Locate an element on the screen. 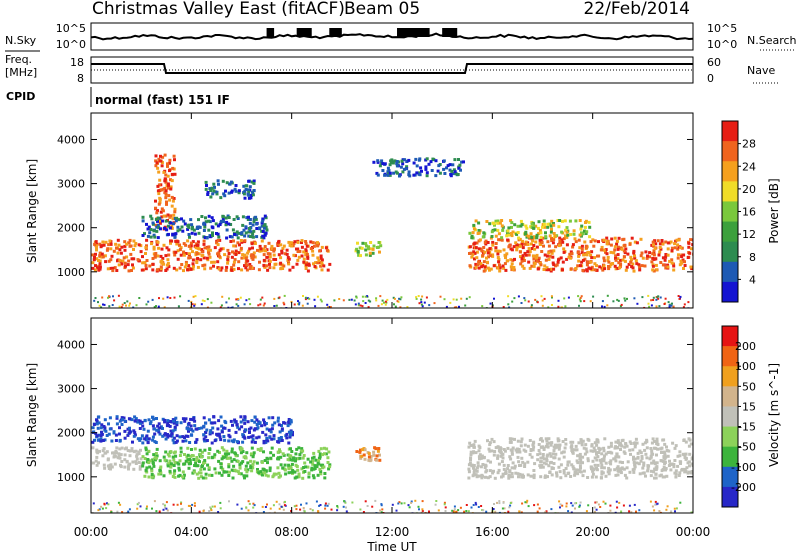 The image size is (800, 554). colorbar-tick-label: 28 is located at coordinates (749, 144).